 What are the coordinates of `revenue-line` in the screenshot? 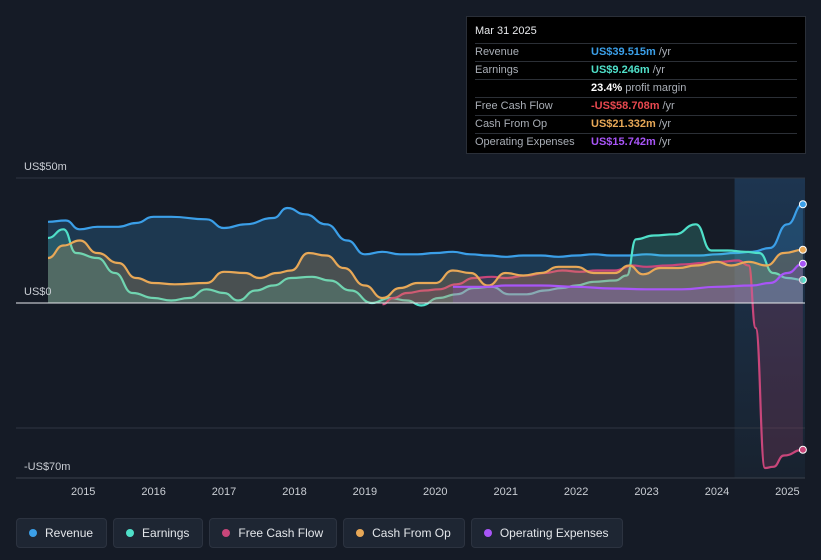 It's located at (425, 230).